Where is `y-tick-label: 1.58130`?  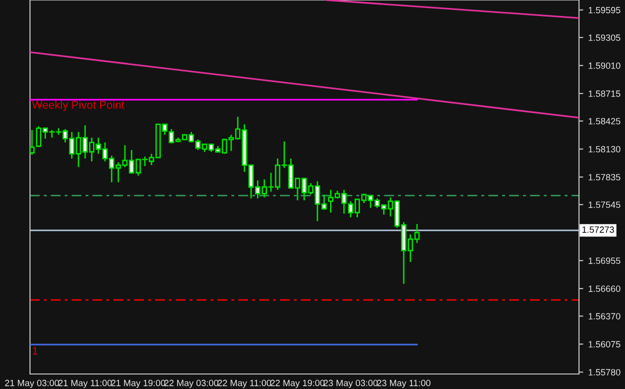
y-tick-label: 1.58130 is located at coordinates (604, 149).